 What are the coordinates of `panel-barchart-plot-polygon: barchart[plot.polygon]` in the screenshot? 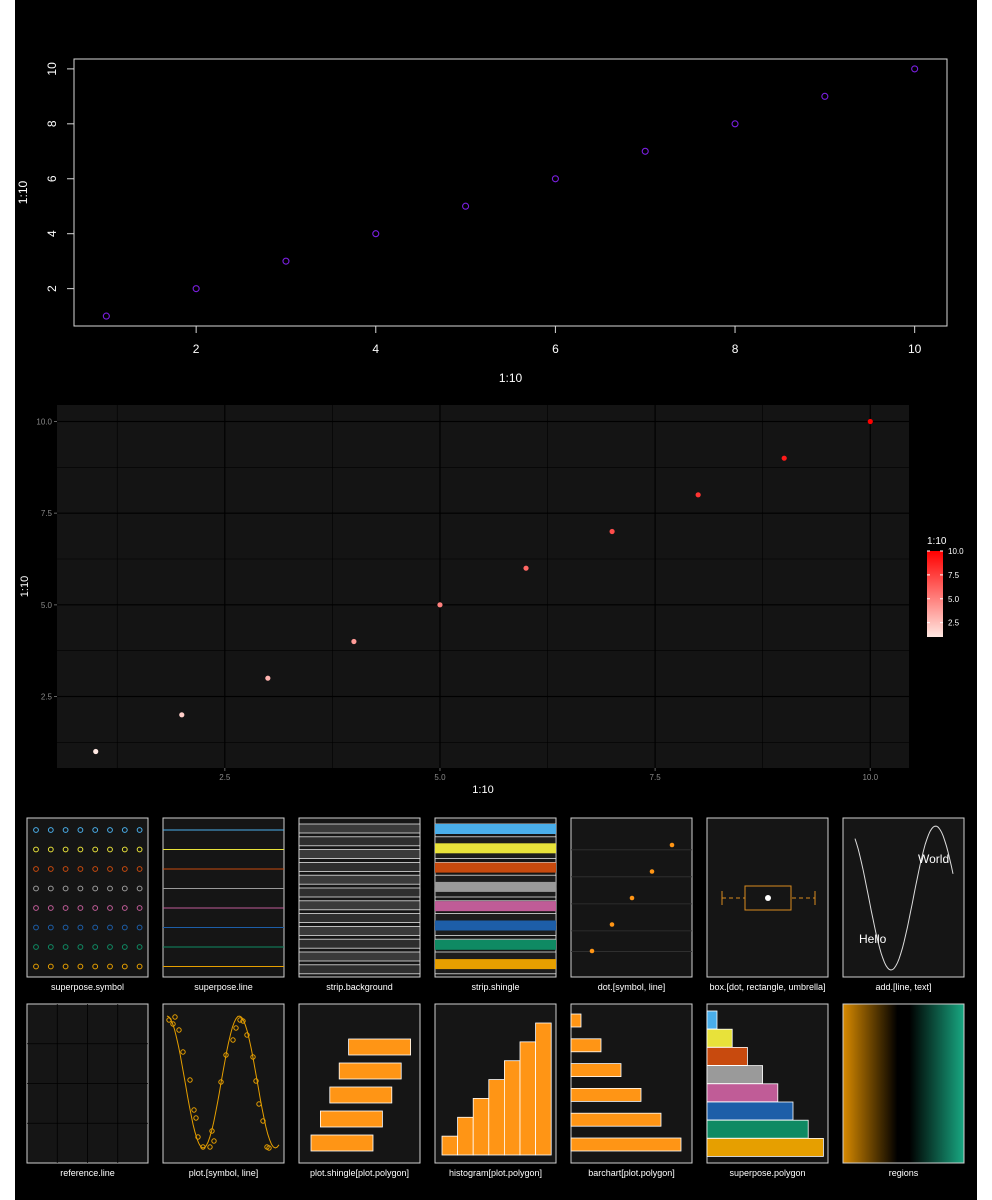 It's located at (631, 1090).